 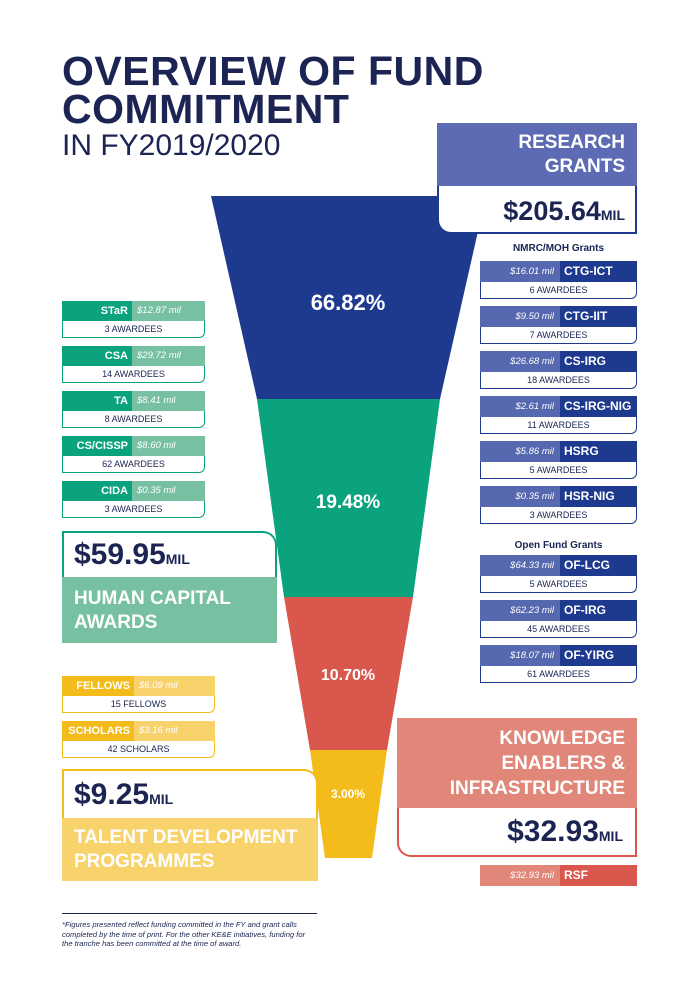 I want to click on funnel-label-research: 66.82%, so click(x=348, y=302).